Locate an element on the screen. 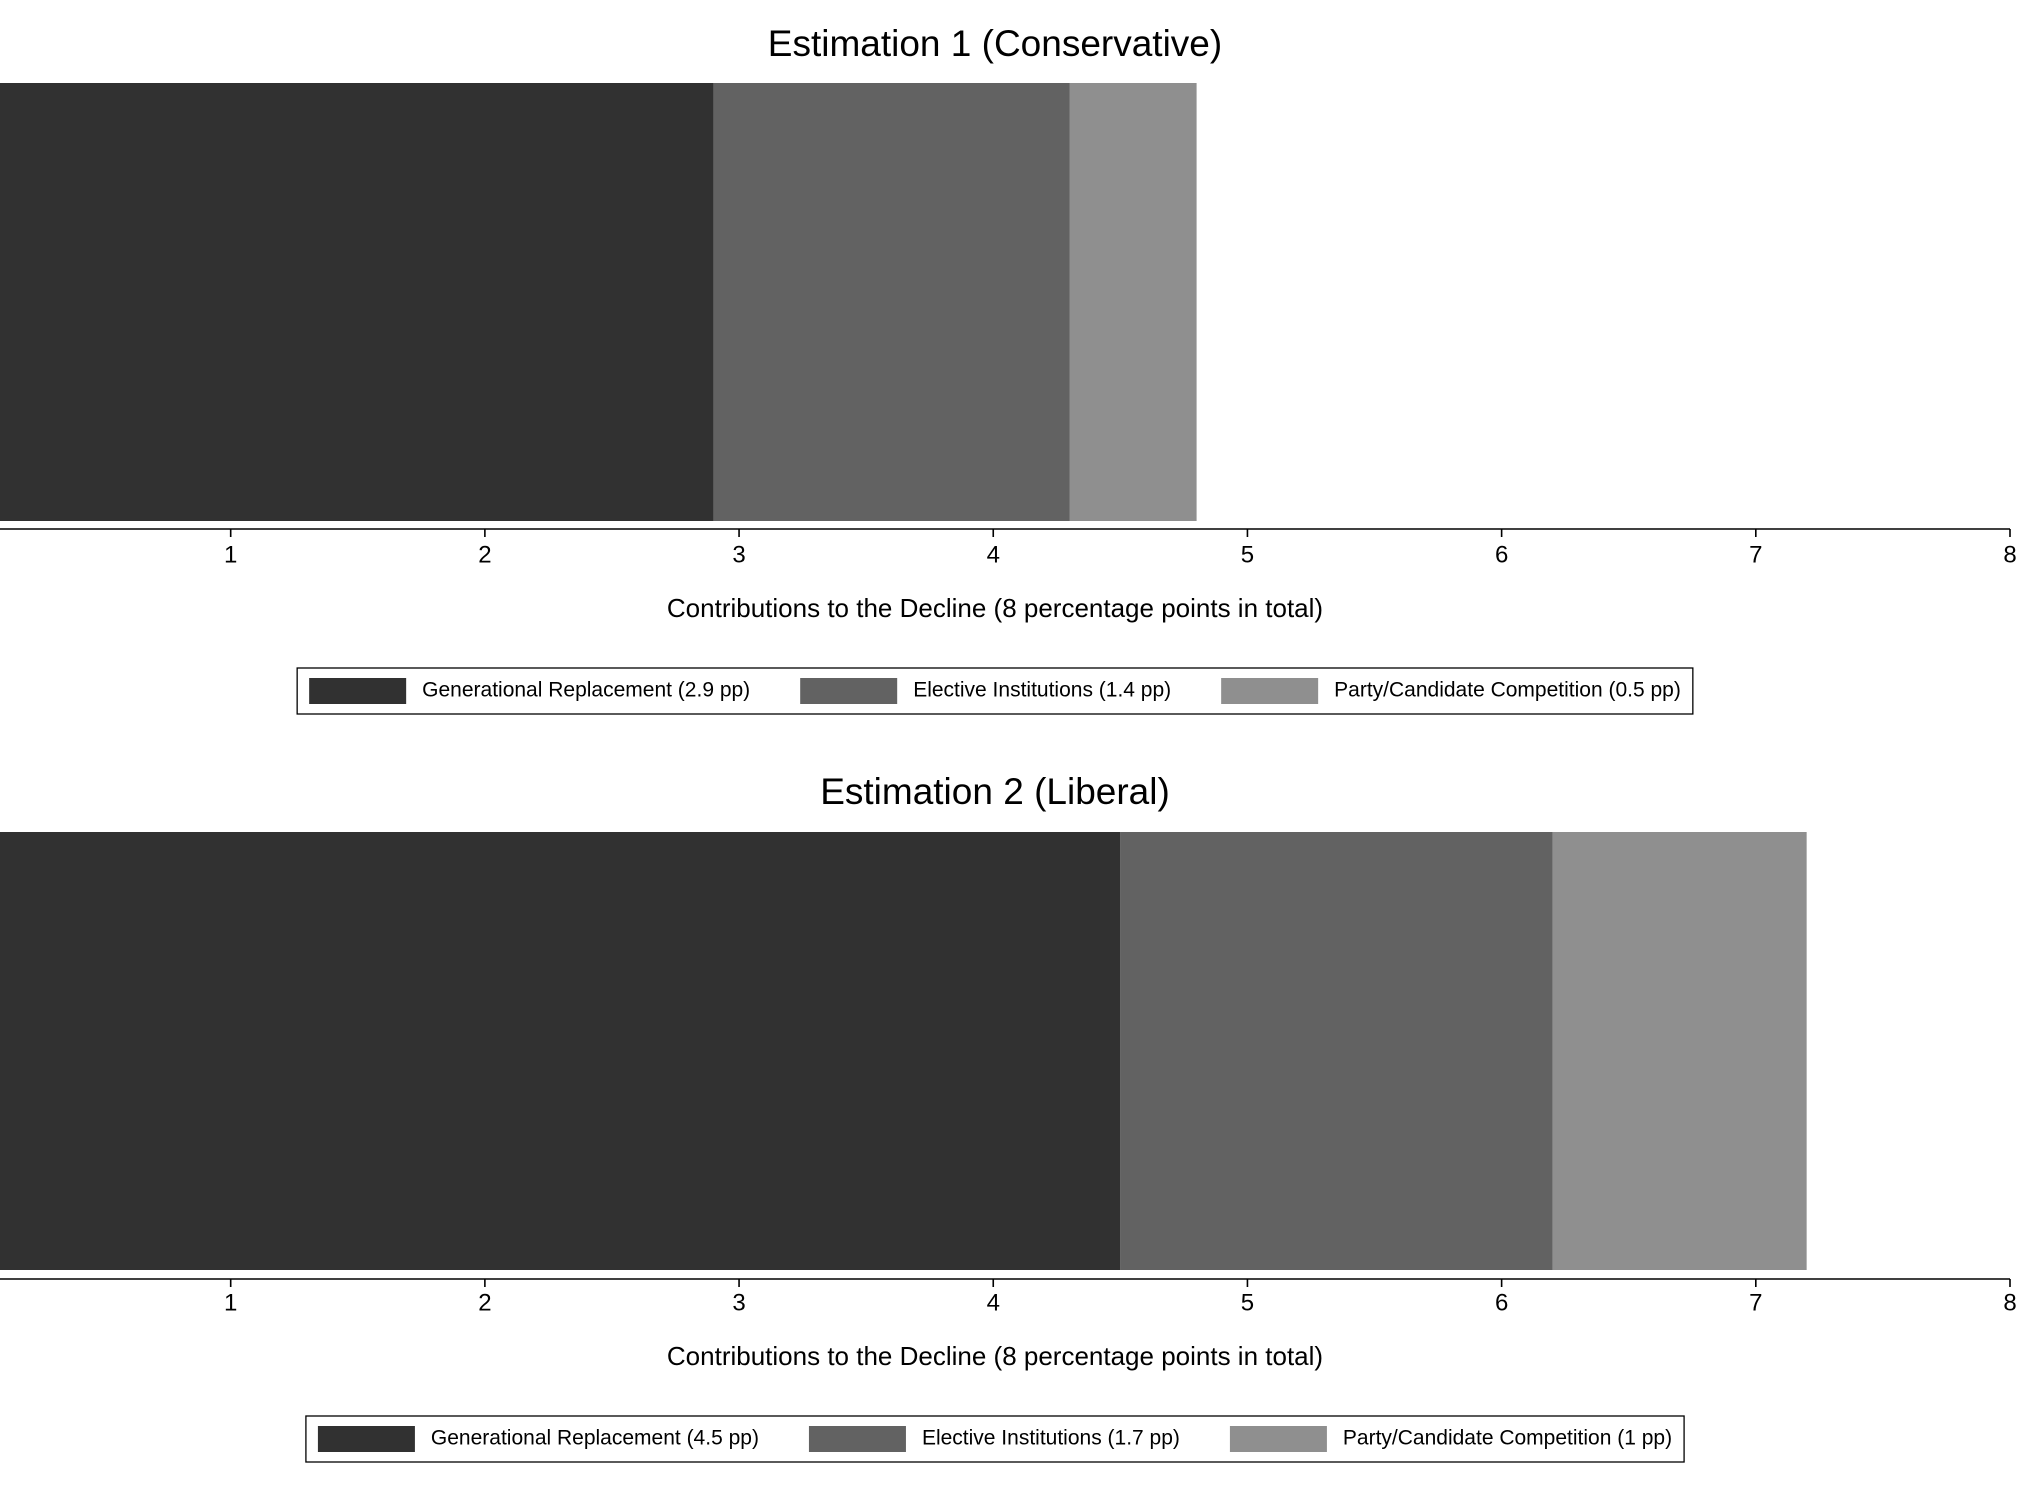  chart-title: Estimation 1 (Conservative) is located at coordinates (995, 43).